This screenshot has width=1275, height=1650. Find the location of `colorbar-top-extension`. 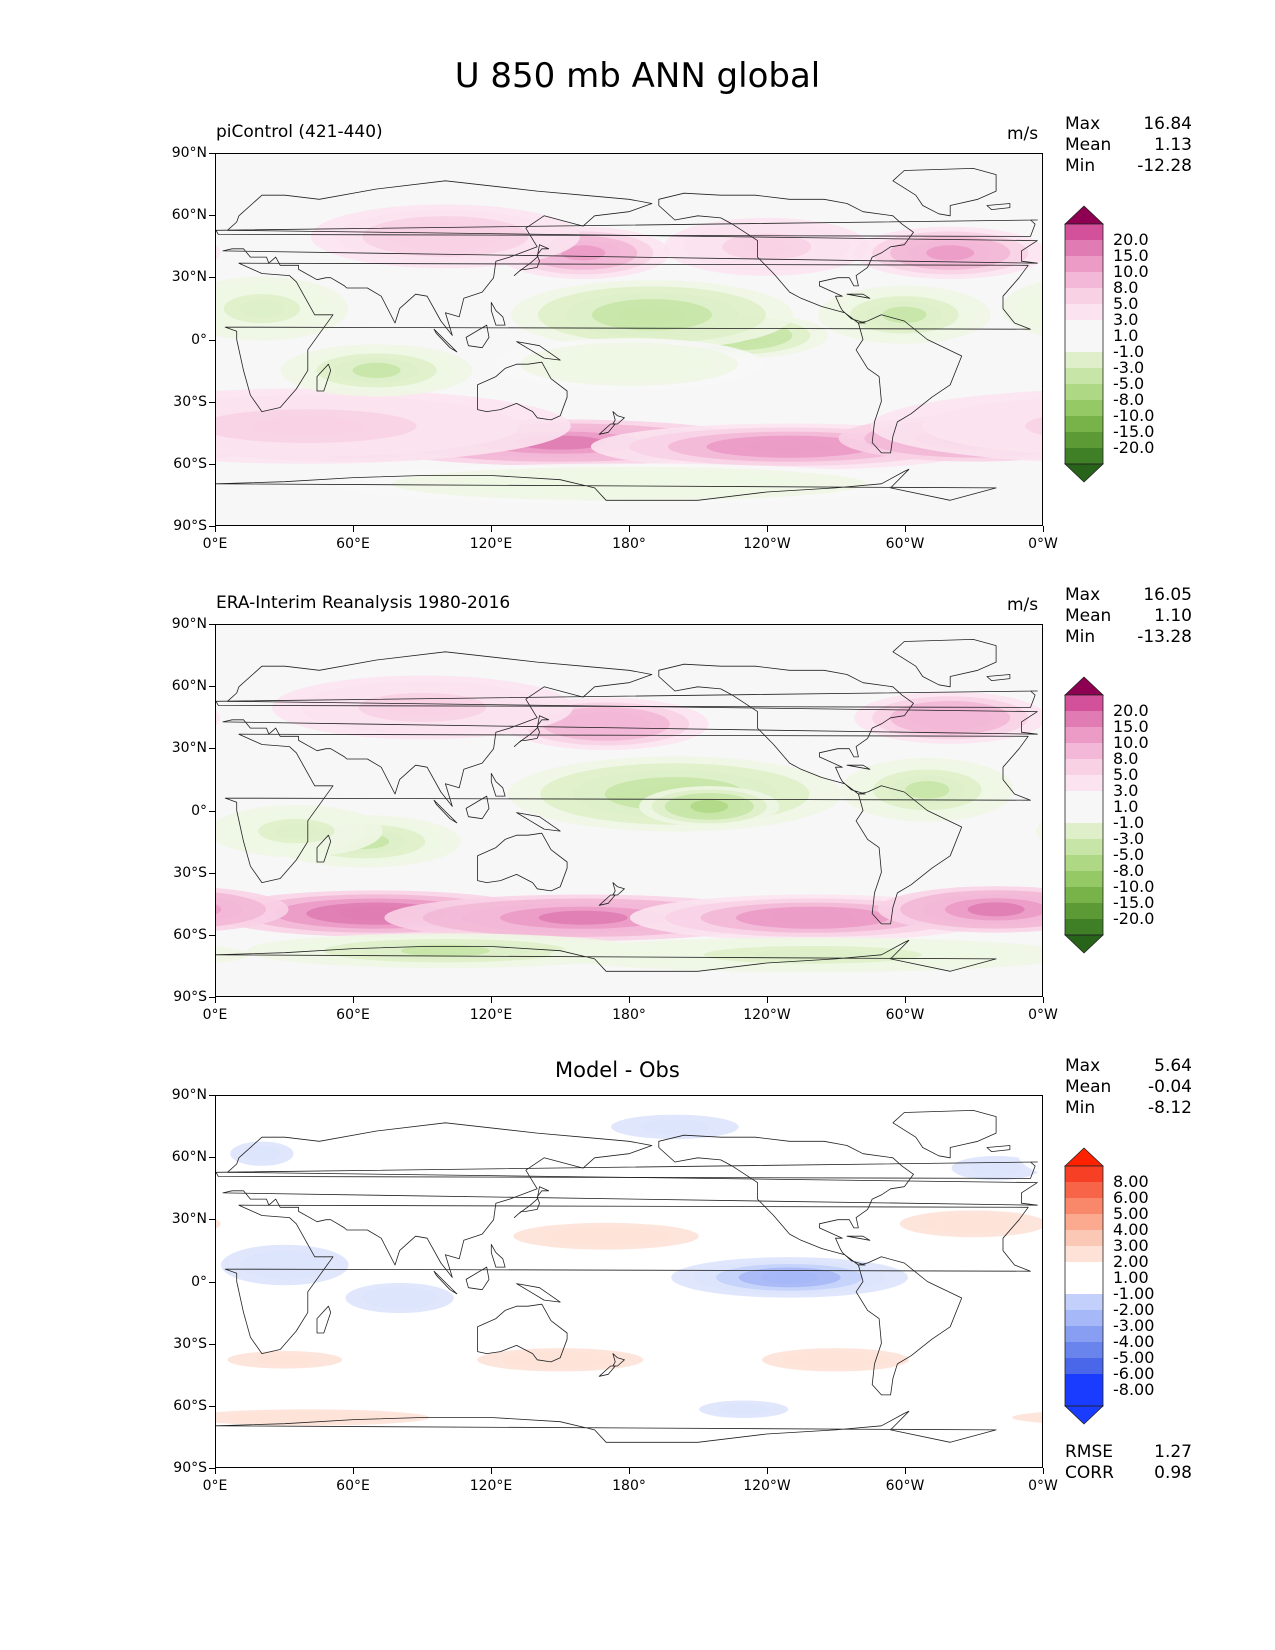

colorbar-top-extension is located at coordinates (1084, 686).